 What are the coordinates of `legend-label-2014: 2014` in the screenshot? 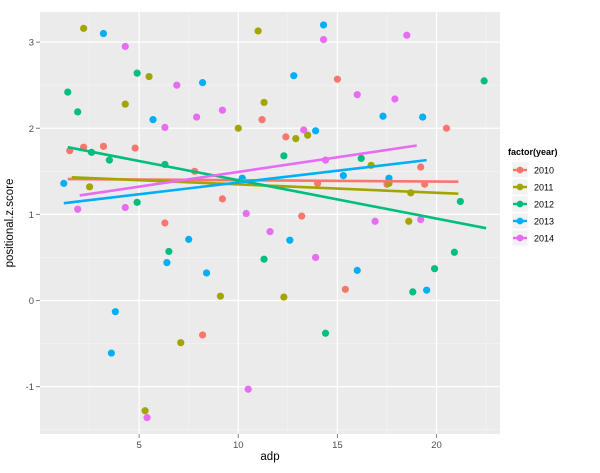 It's located at (544, 239).